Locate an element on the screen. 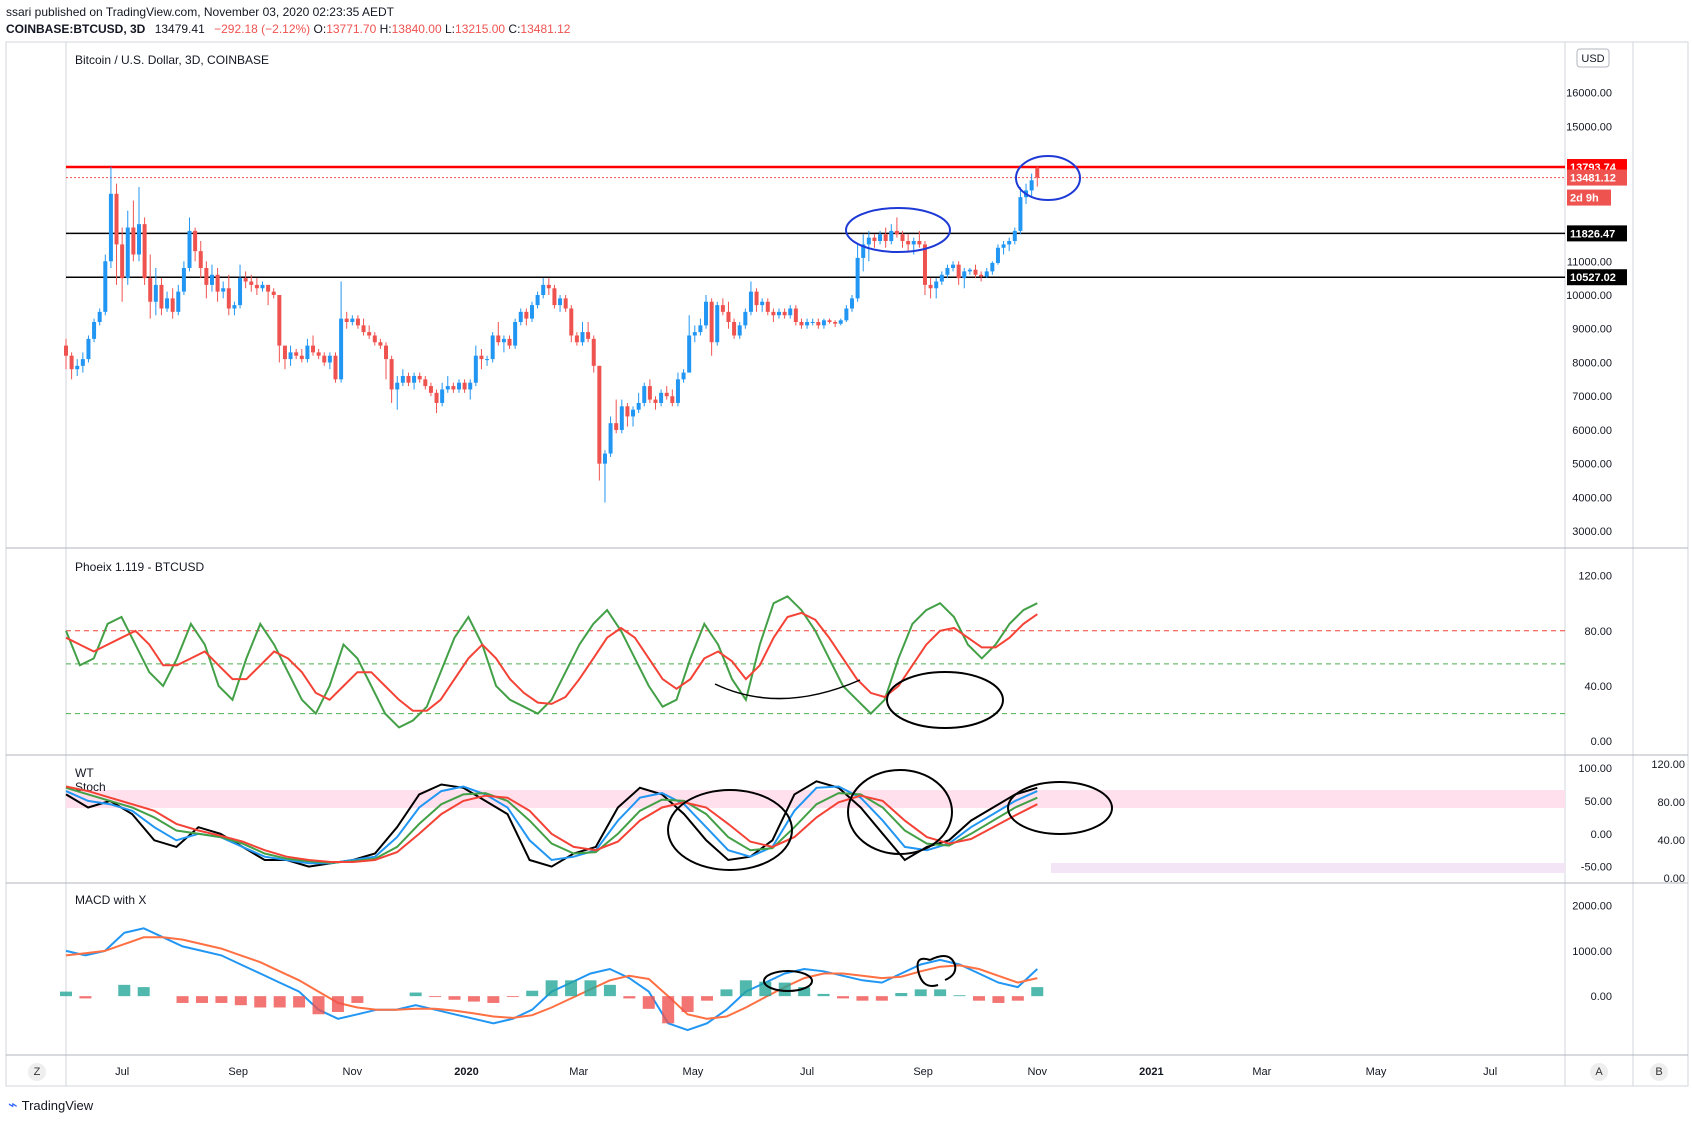  macd-title: MACD with X is located at coordinates (110, 900).